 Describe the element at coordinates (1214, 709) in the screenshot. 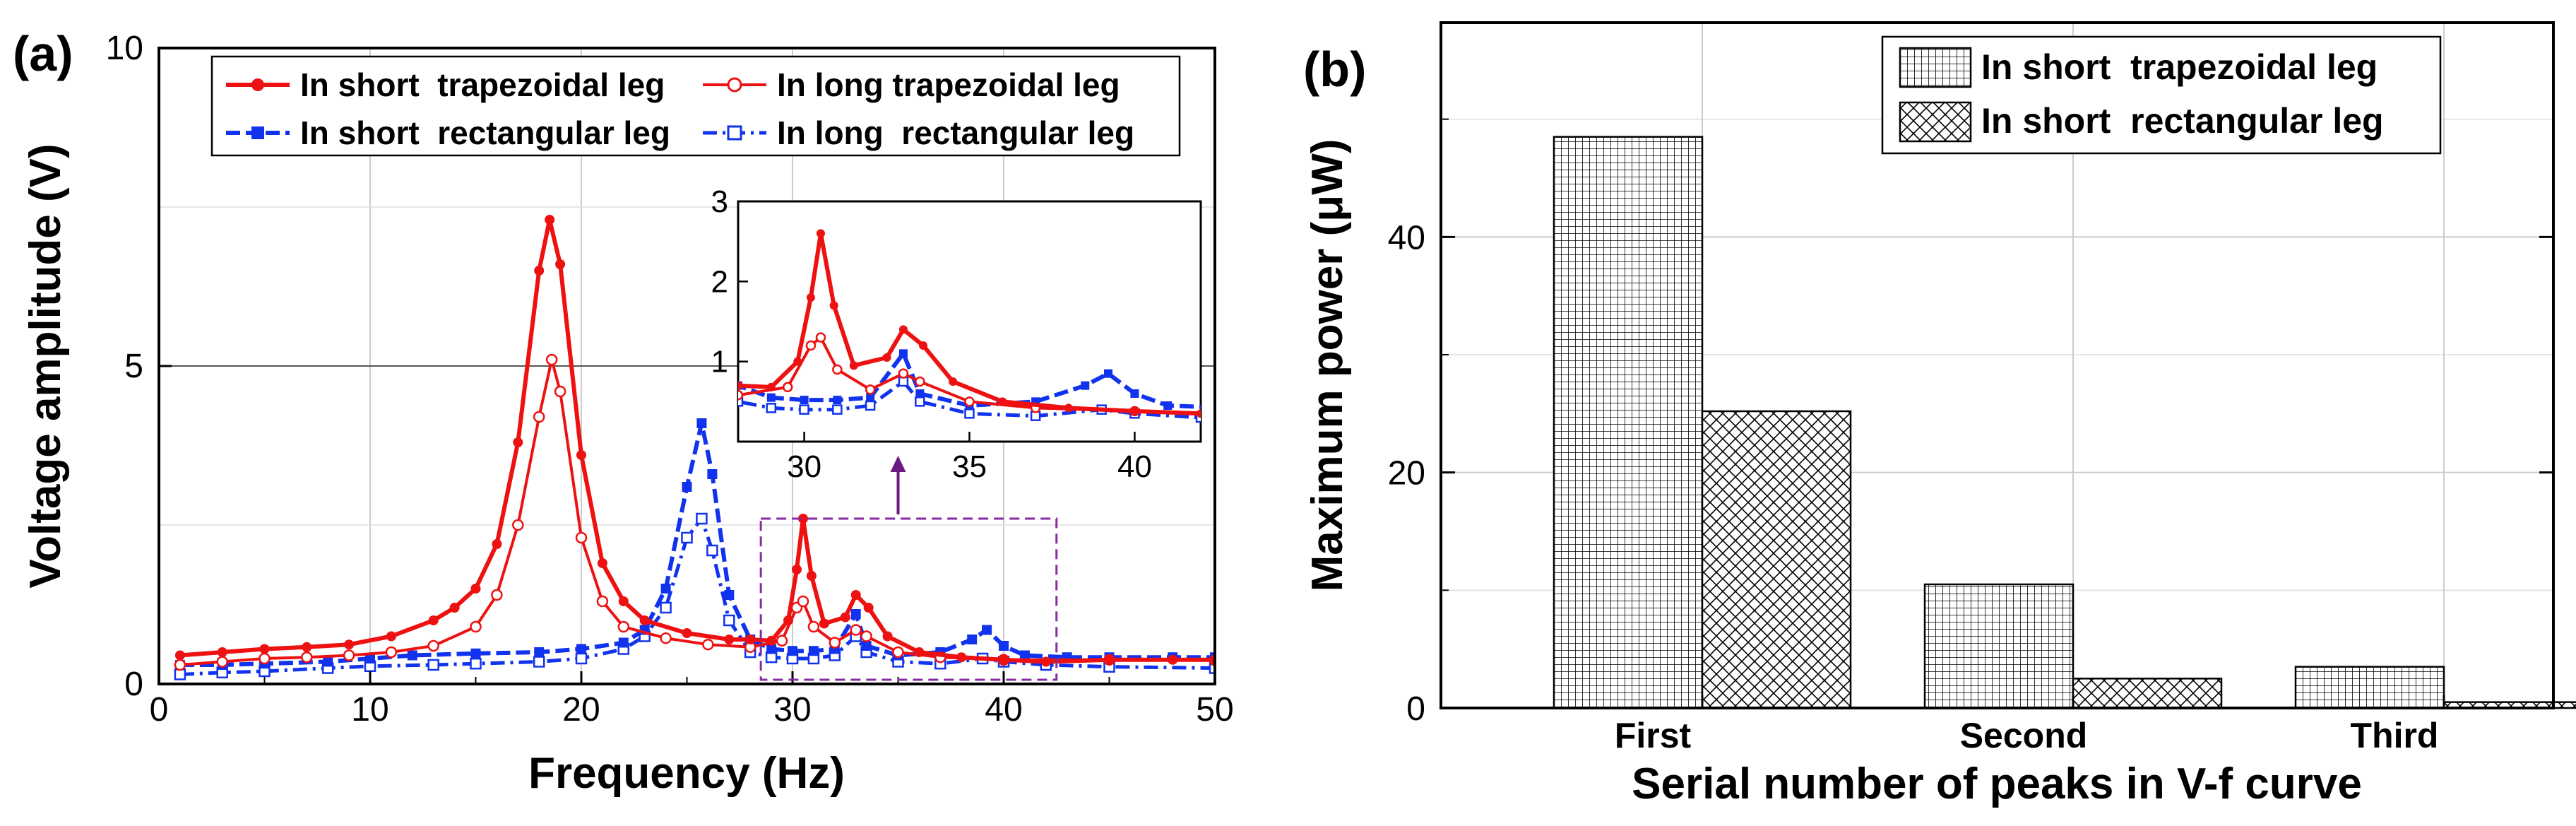

I see `x-tick-label: 50` at that location.